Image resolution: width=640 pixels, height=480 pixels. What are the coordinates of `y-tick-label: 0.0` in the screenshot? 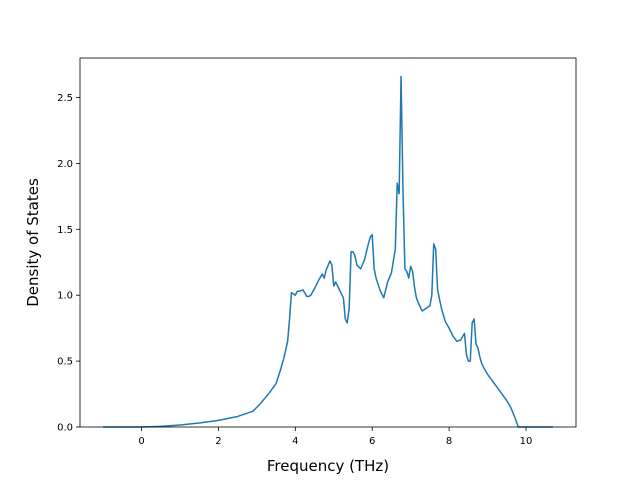 It's located at (65, 428).